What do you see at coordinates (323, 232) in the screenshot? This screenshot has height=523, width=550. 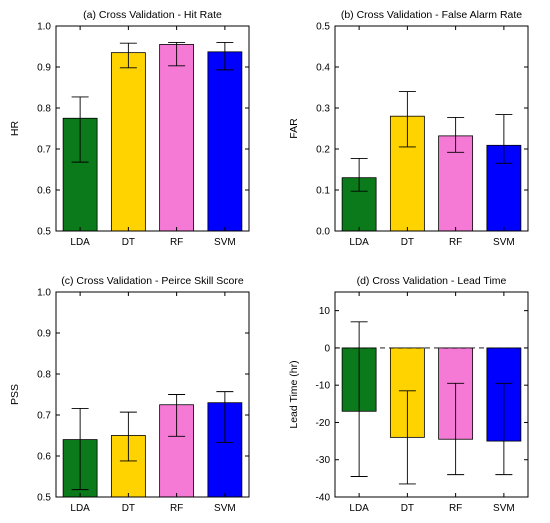 I see `y-tick-label: 0.0` at bounding box center [323, 232].